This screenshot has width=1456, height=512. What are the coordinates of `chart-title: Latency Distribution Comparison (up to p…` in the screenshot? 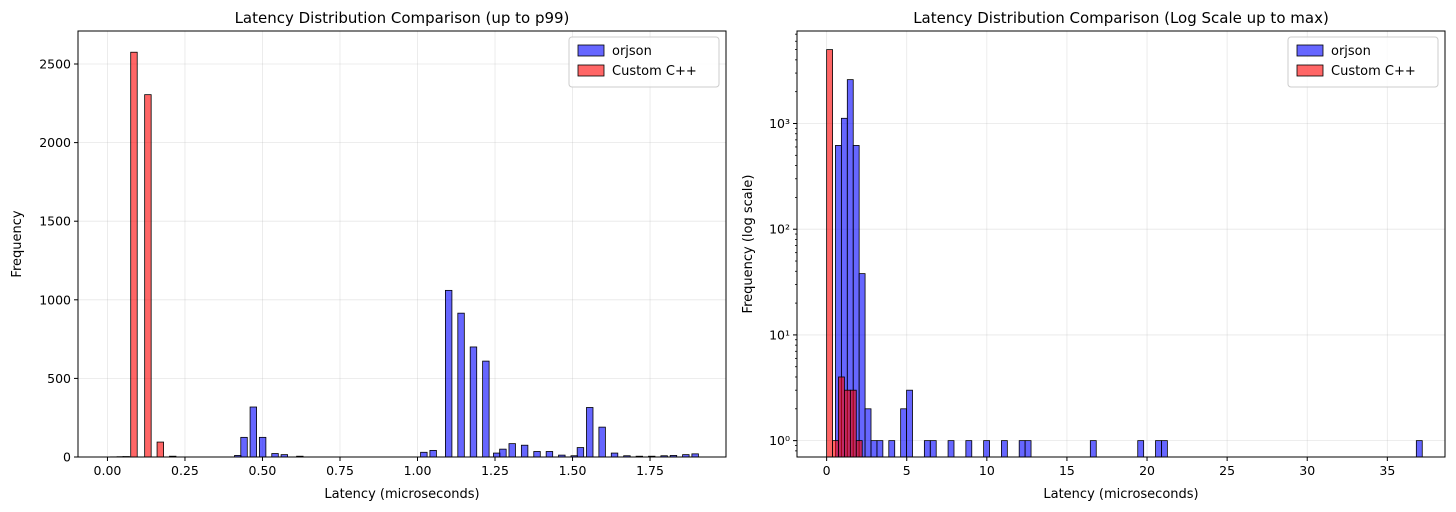 It's located at (402, 18).